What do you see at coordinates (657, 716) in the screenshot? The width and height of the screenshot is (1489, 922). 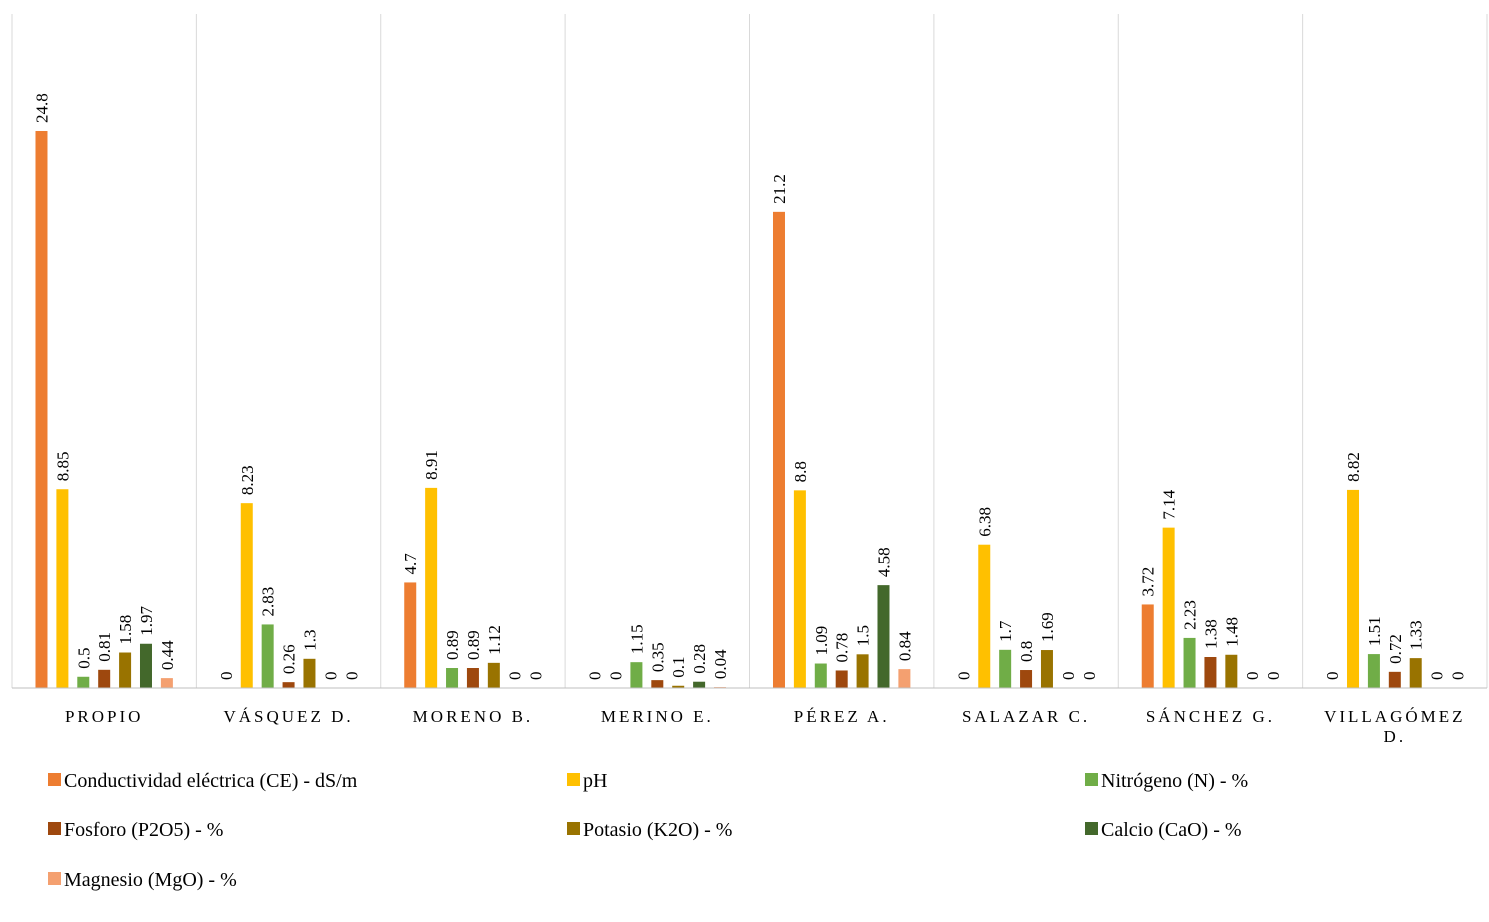 I see `category-label: MERINO E.` at bounding box center [657, 716].